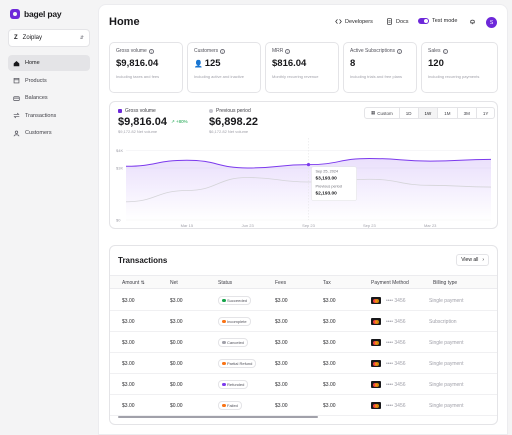  I want to click on sidebar-item-label: Balances, so click(36, 98).